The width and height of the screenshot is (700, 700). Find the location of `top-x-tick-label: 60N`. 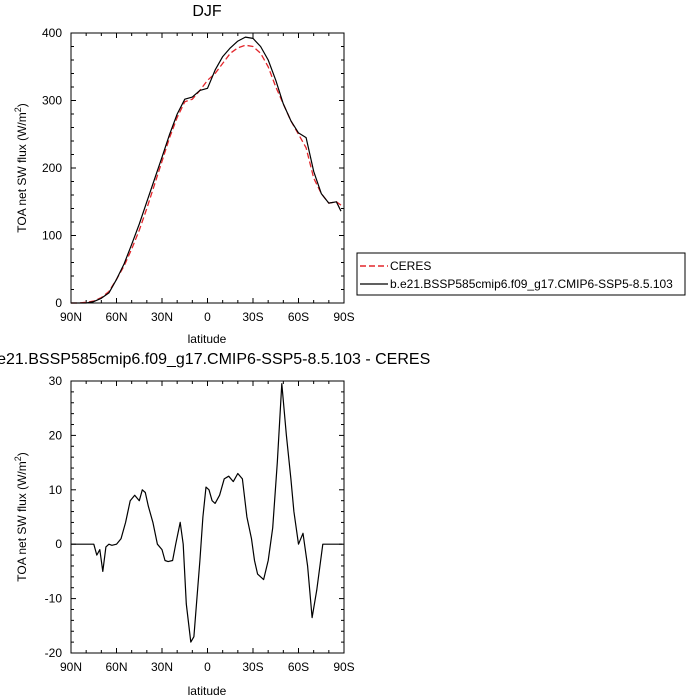

top-x-tick-label: 60N is located at coordinates (116, 317).